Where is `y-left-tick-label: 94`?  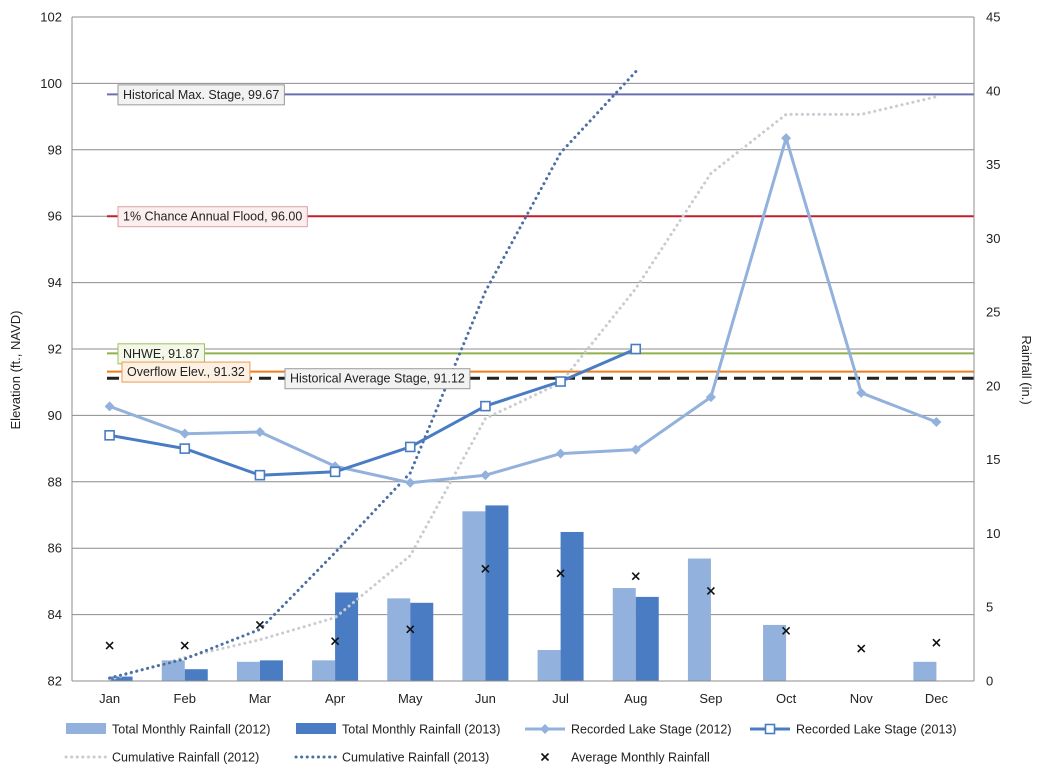
y-left-tick-label: 94 is located at coordinates (55, 282).